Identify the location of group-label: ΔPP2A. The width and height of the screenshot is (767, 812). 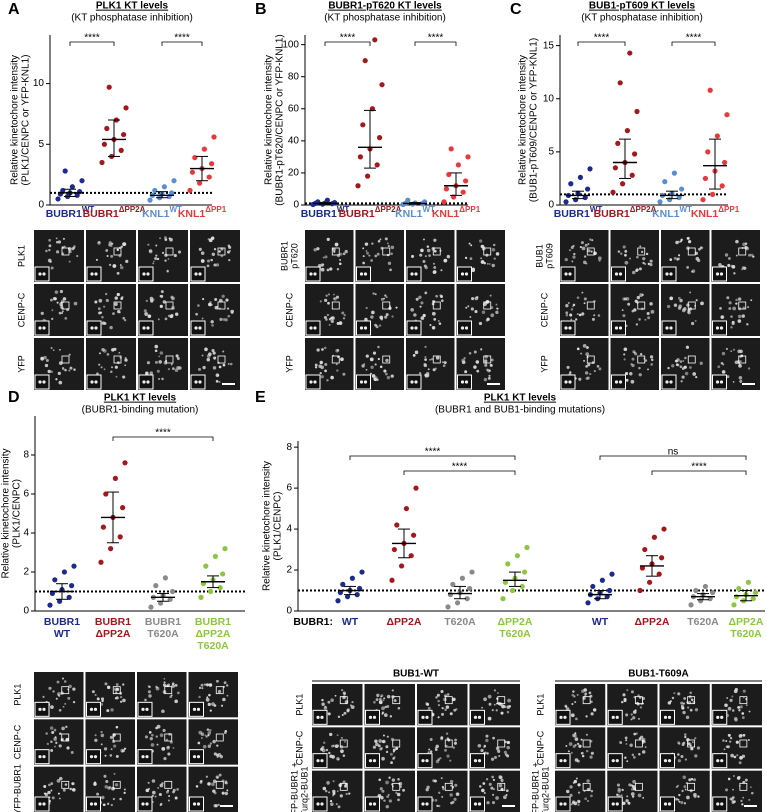
(515, 622).